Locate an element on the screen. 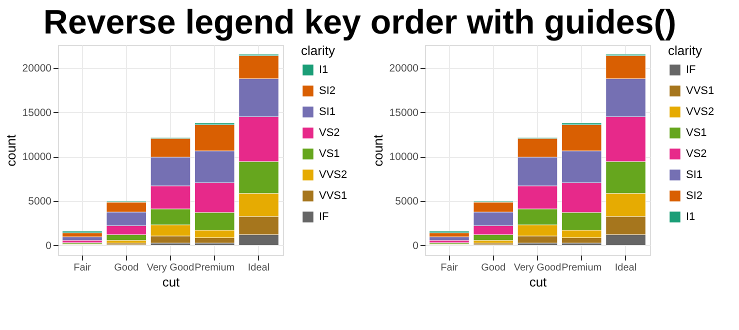 The image size is (739, 330). text: Reverse legend key order with guides() is located at coordinates (359, 23).